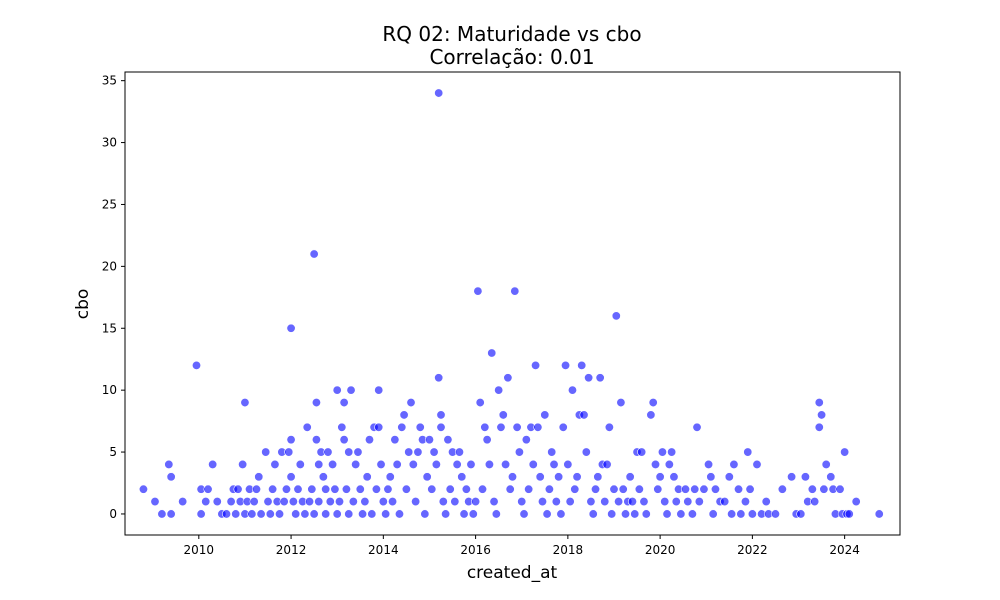  What do you see at coordinates (660, 550) in the screenshot?
I see `x-tick-label: 2020` at bounding box center [660, 550].